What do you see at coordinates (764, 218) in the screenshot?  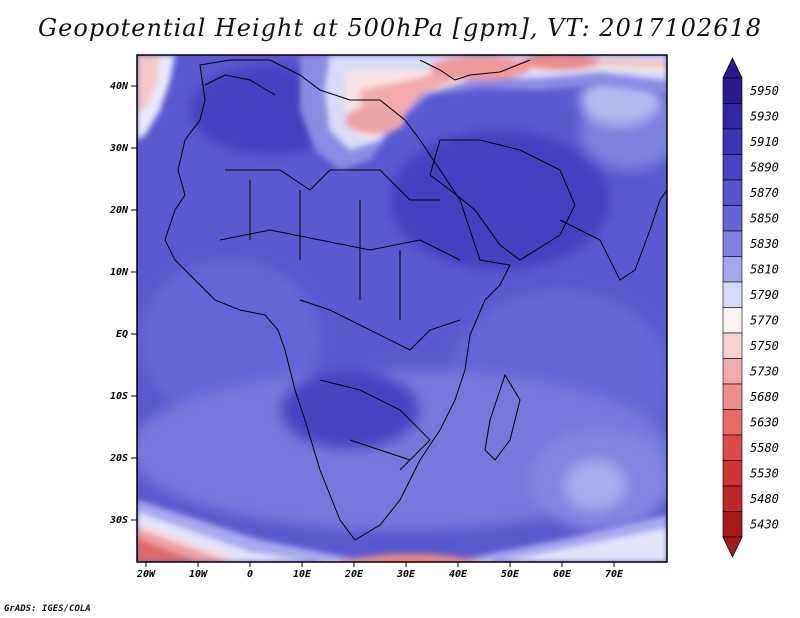 I see `colorbar-label: 5850` at bounding box center [764, 218].